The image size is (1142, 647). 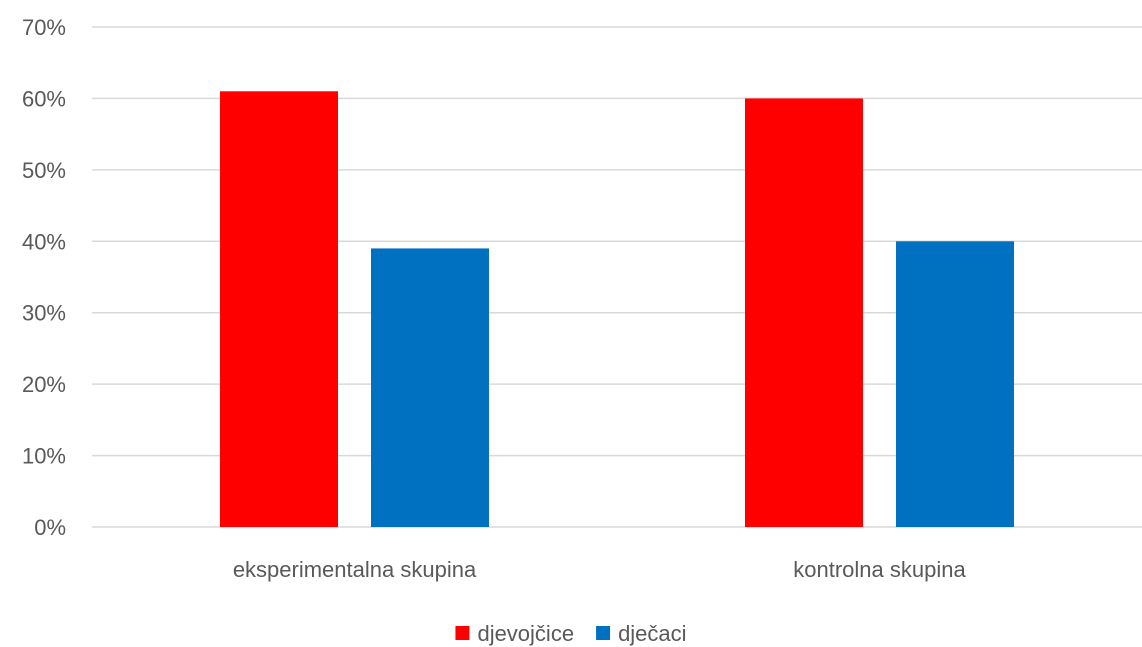 I want to click on x-axis-category-labels: eksperimentalna skupina kontrolna skupina, so click(x=600, y=569).